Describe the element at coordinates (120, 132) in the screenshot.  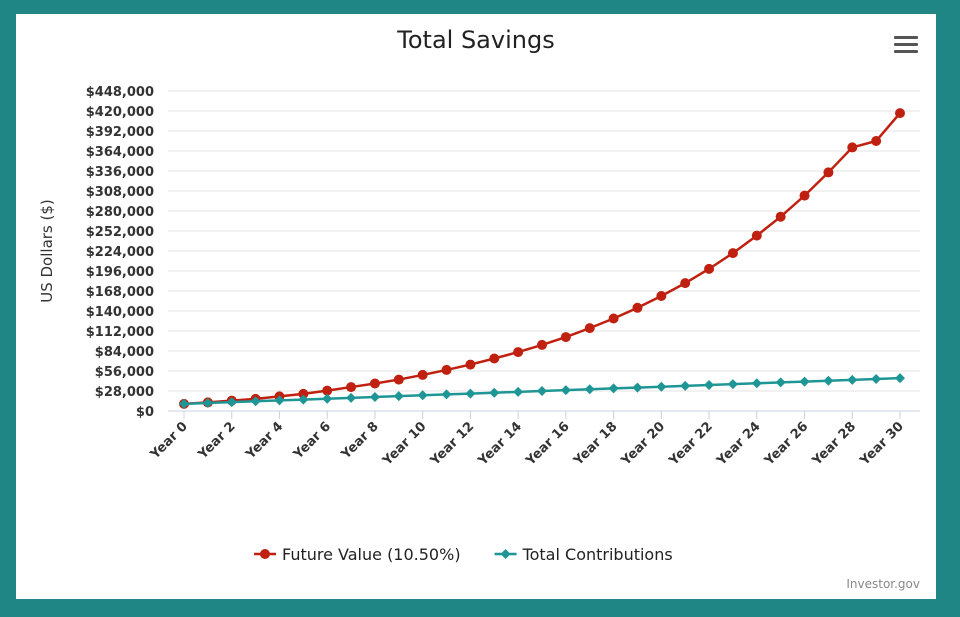
I see `y-tick-label: $392,000` at that location.